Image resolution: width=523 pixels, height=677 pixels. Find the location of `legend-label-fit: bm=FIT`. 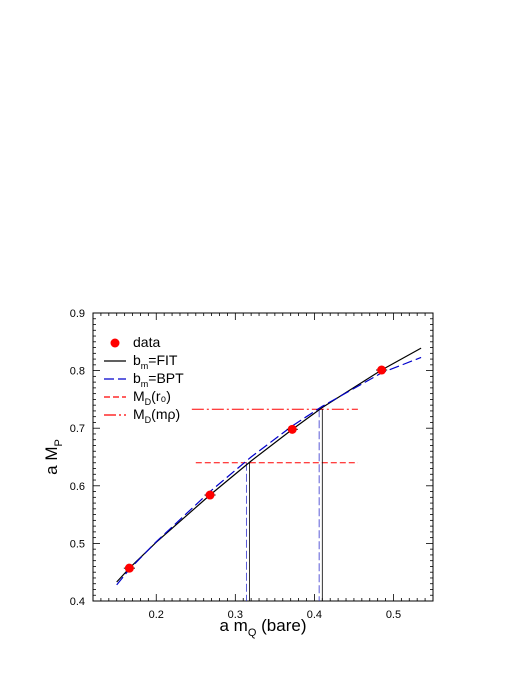

legend-label-fit: bm=FIT is located at coordinates (155, 361).